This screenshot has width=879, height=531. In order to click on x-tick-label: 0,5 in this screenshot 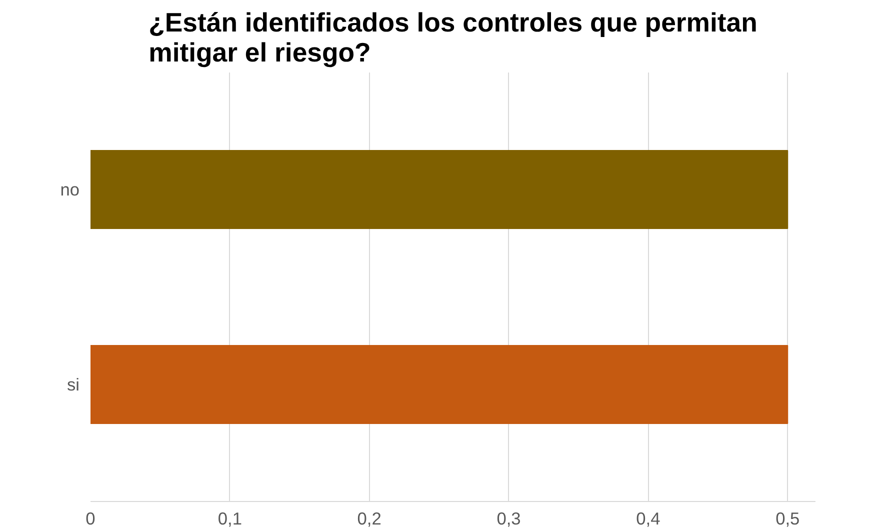, I will do `click(788, 518)`.